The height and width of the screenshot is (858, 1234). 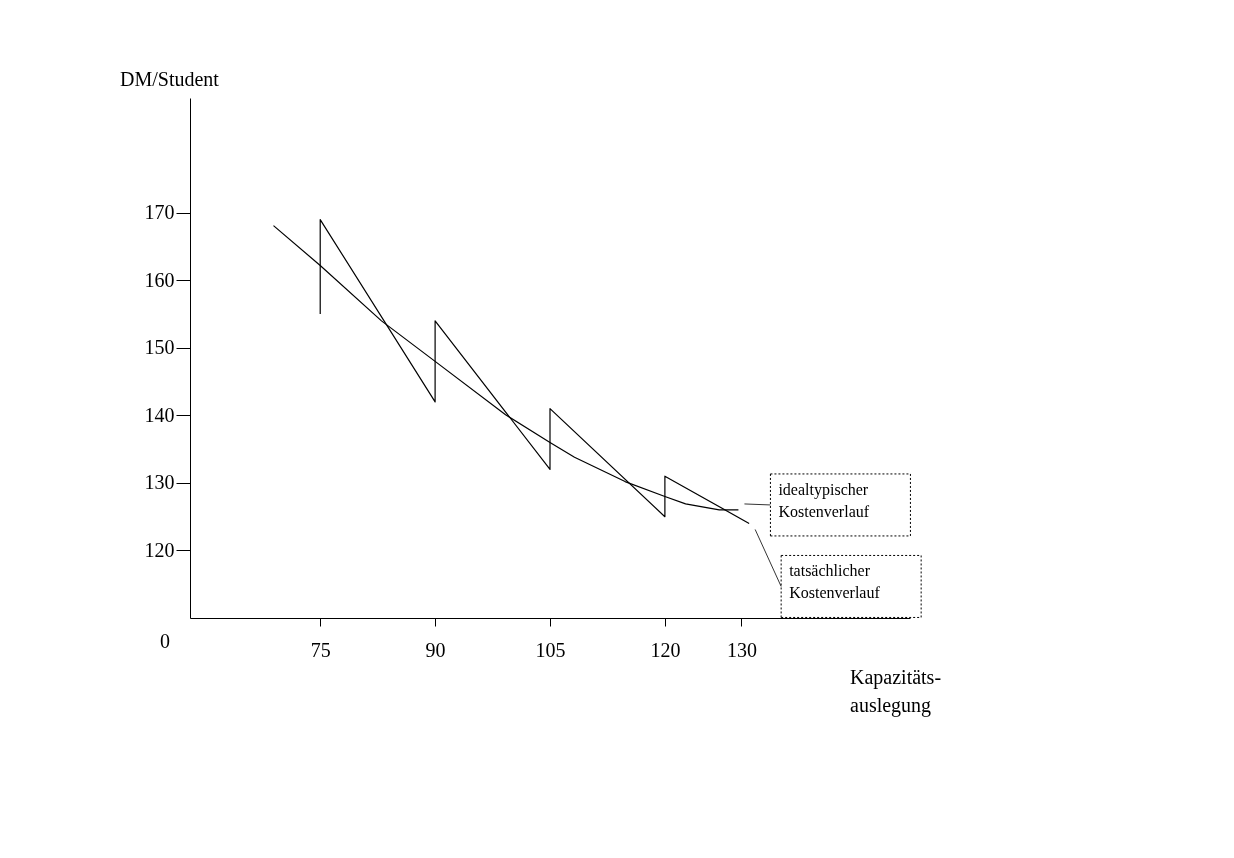 I want to click on y-tick-label: 140, so click(x=159, y=414).